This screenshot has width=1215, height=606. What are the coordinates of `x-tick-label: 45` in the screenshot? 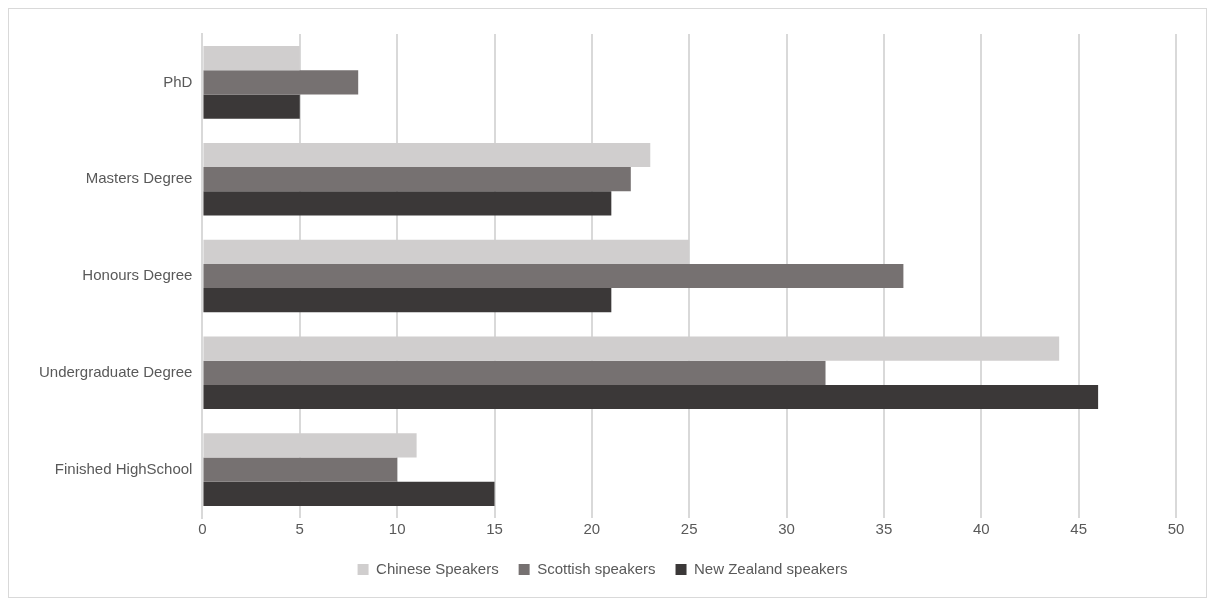 It's located at (1078, 529).